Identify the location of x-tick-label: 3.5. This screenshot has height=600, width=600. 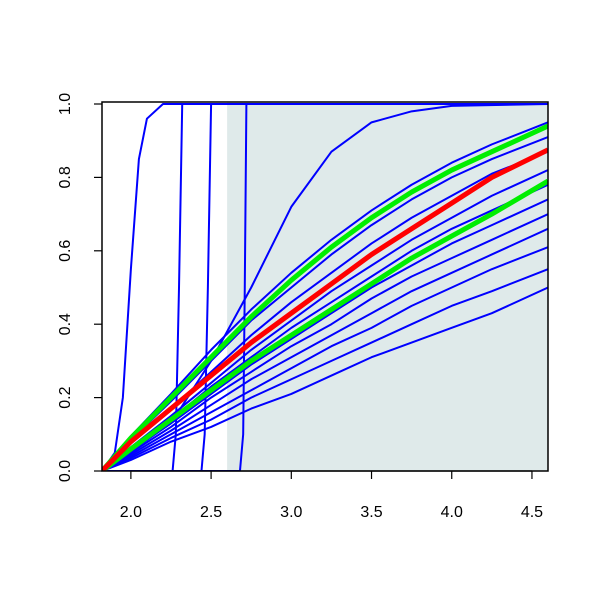
(371, 512).